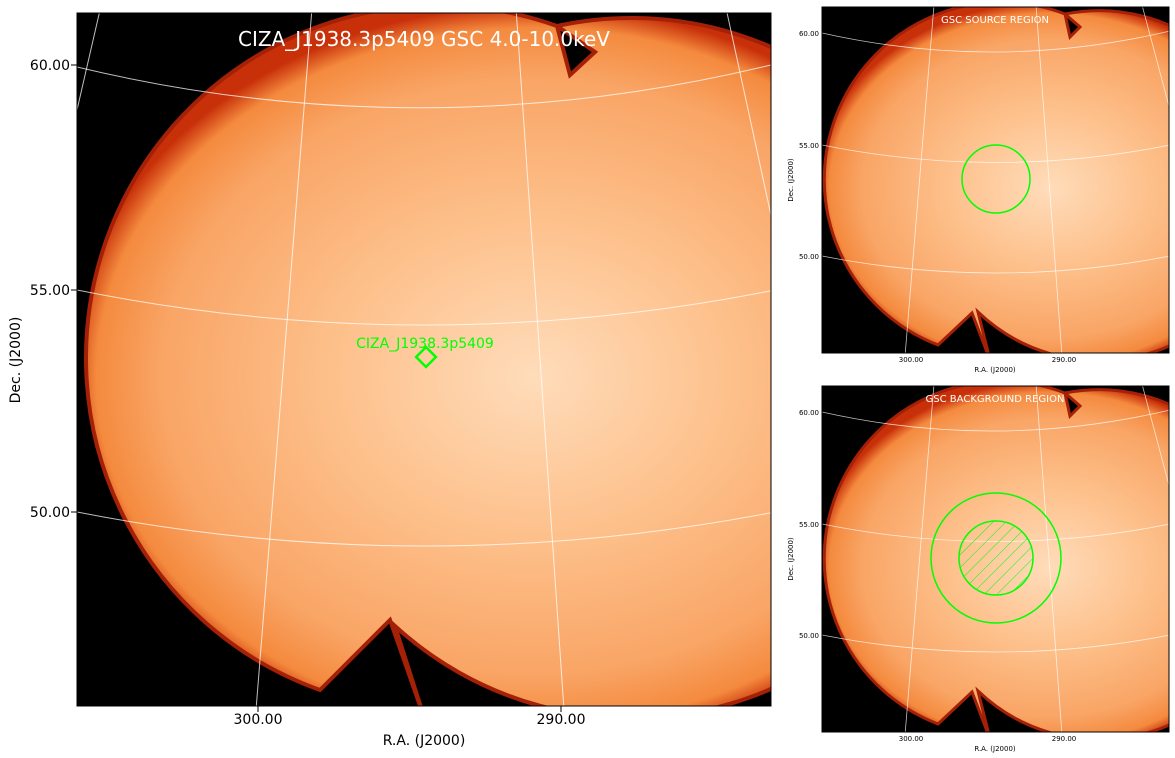 This screenshot has height=758, width=1175. I want to click on background-excluded-circle, so click(996, 558).